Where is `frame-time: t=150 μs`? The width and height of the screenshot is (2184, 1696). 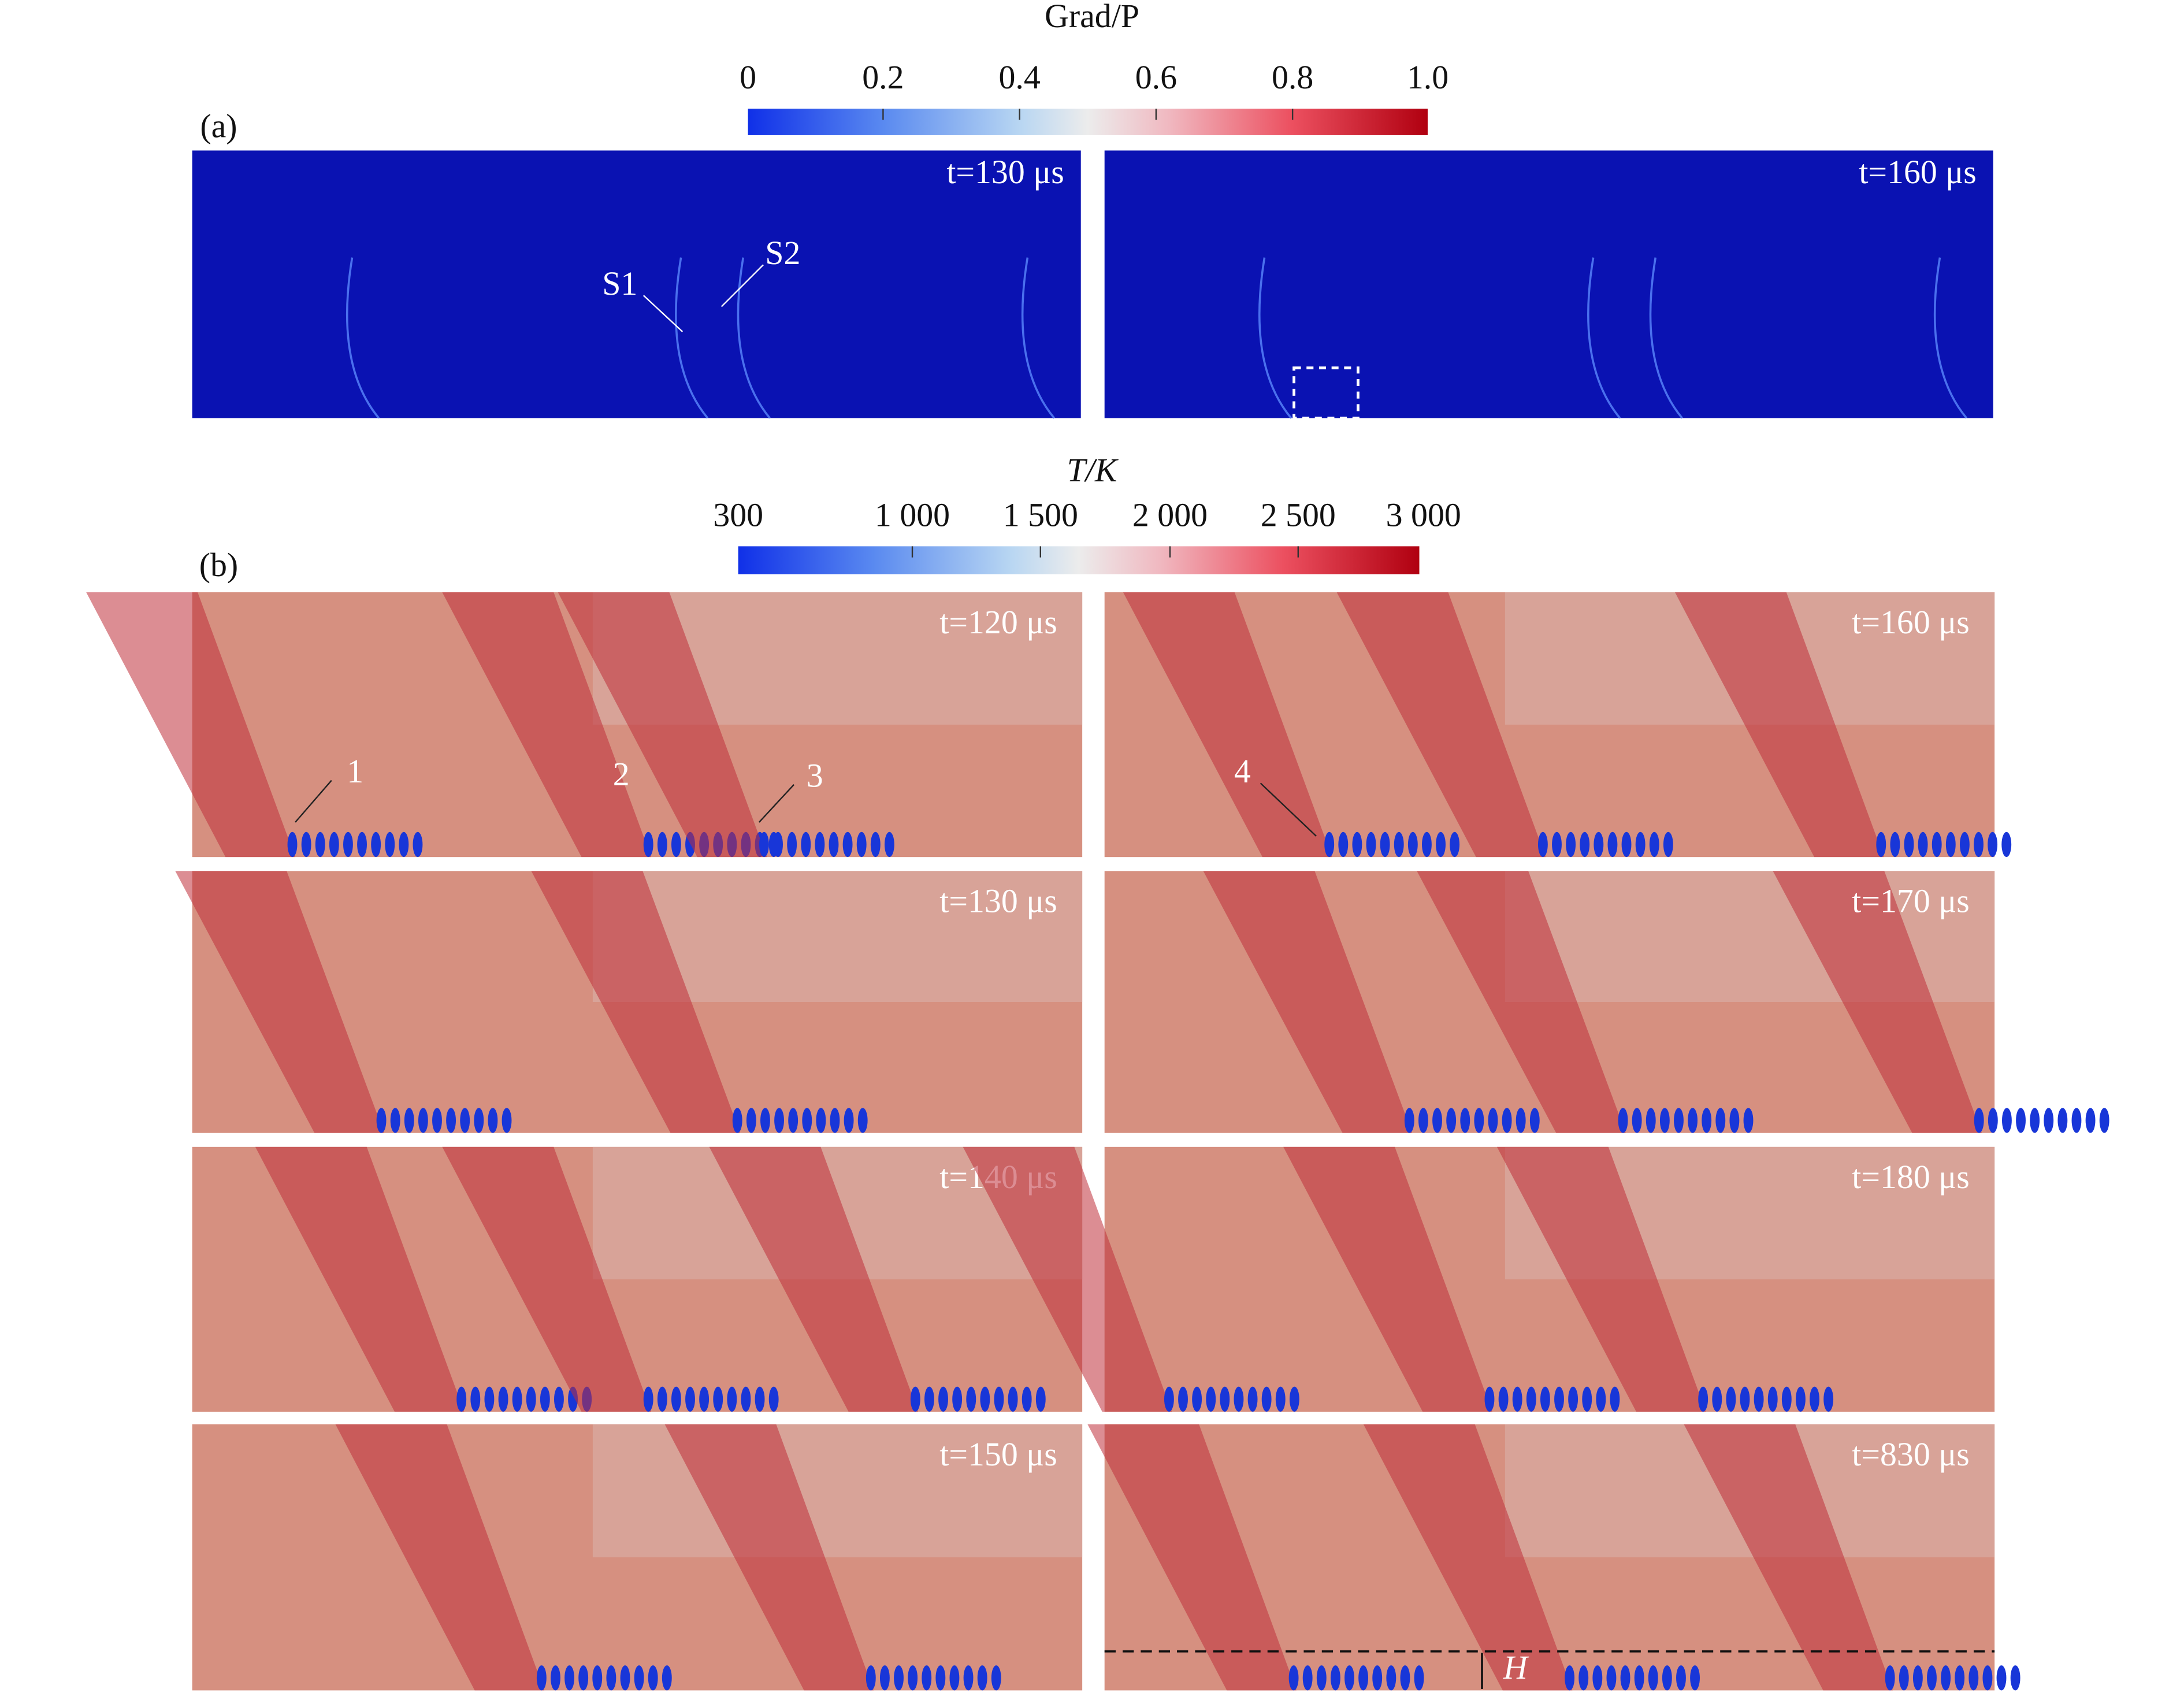 frame-time: t=150 μs is located at coordinates (998, 1454).